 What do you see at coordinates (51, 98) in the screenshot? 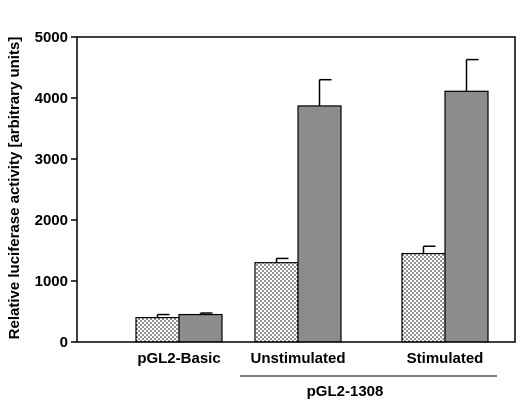
I see `y-tick-label: 4000` at bounding box center [51, 98].